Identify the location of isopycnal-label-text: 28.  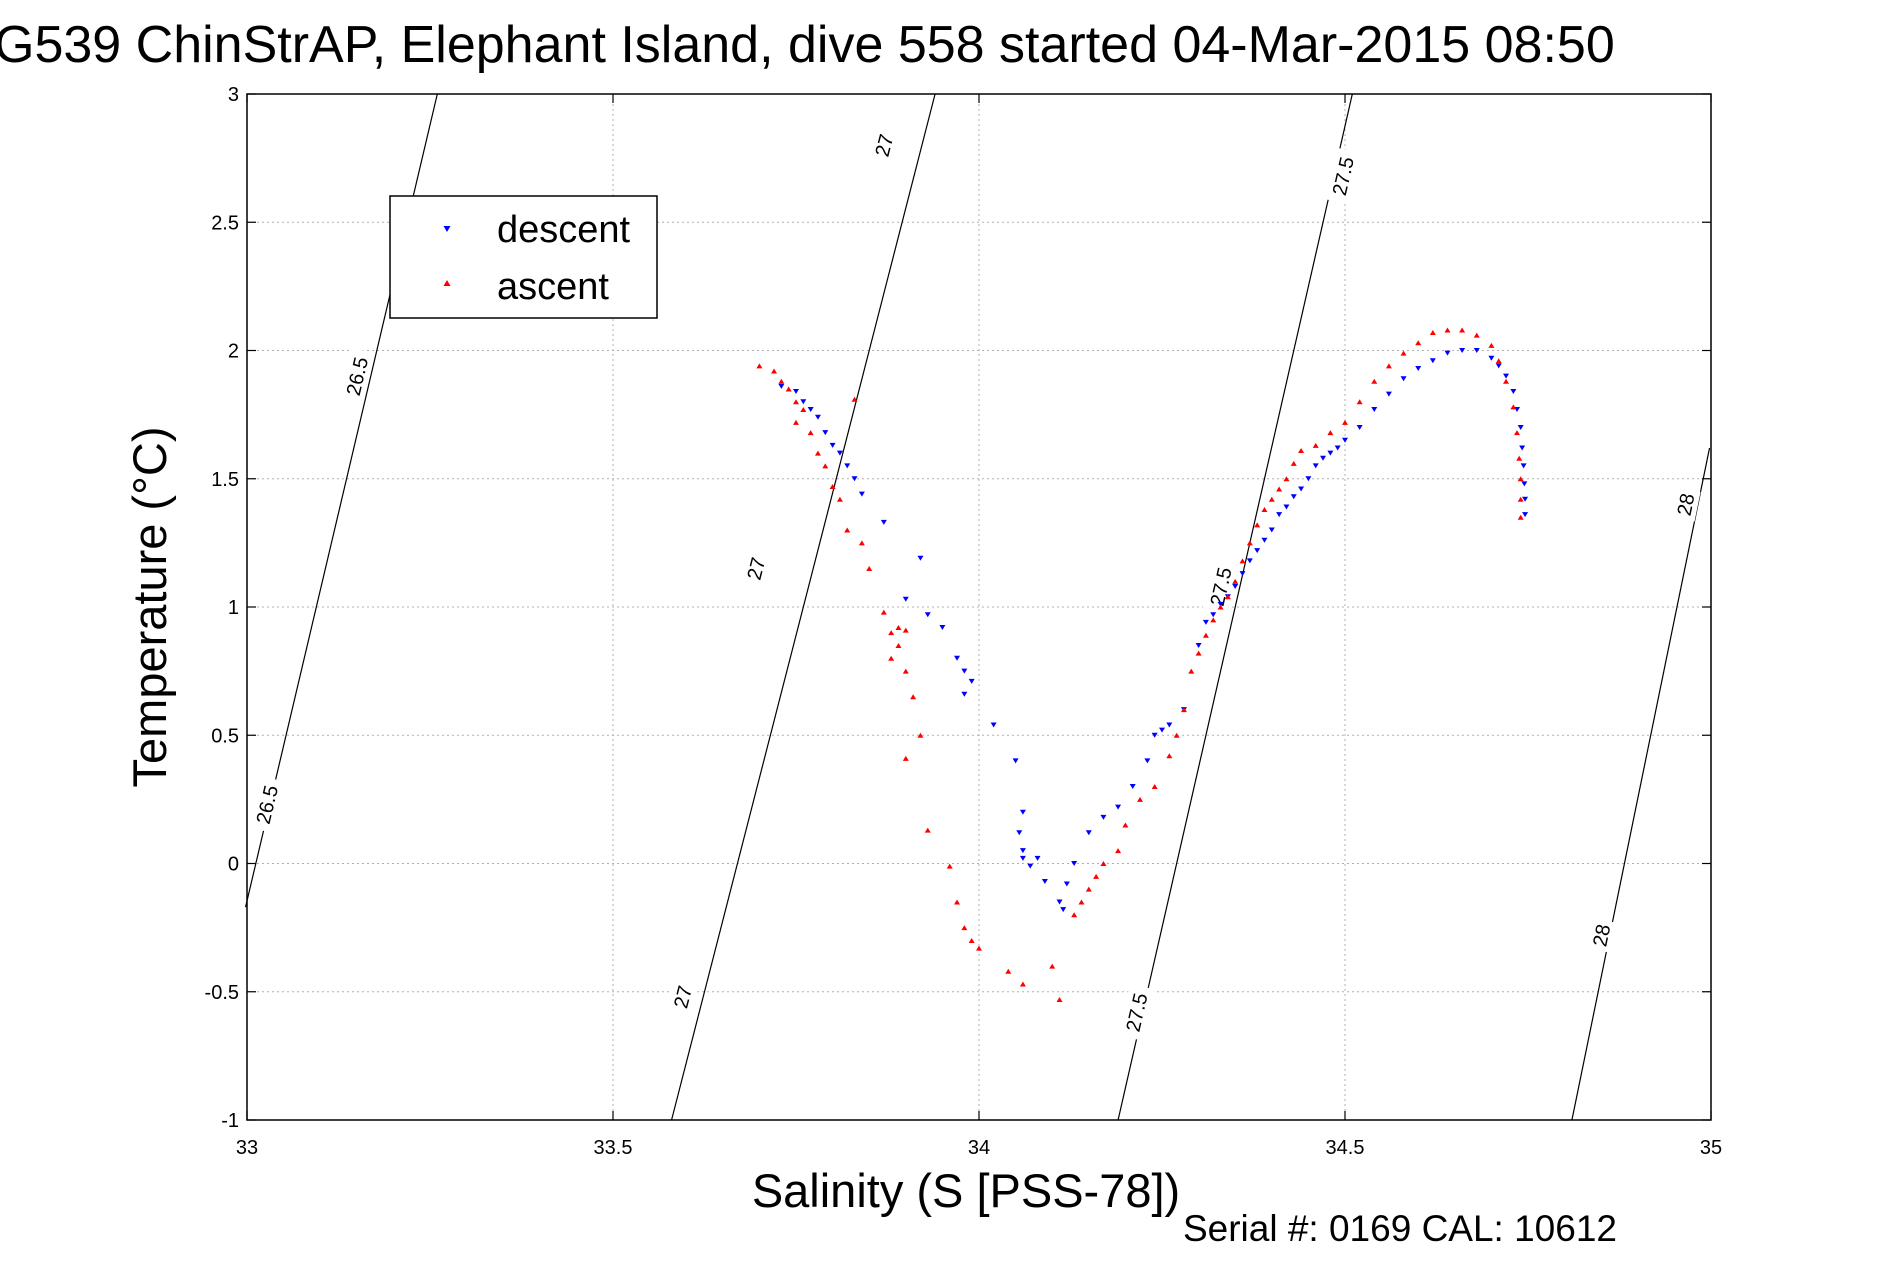
(1687, 505).